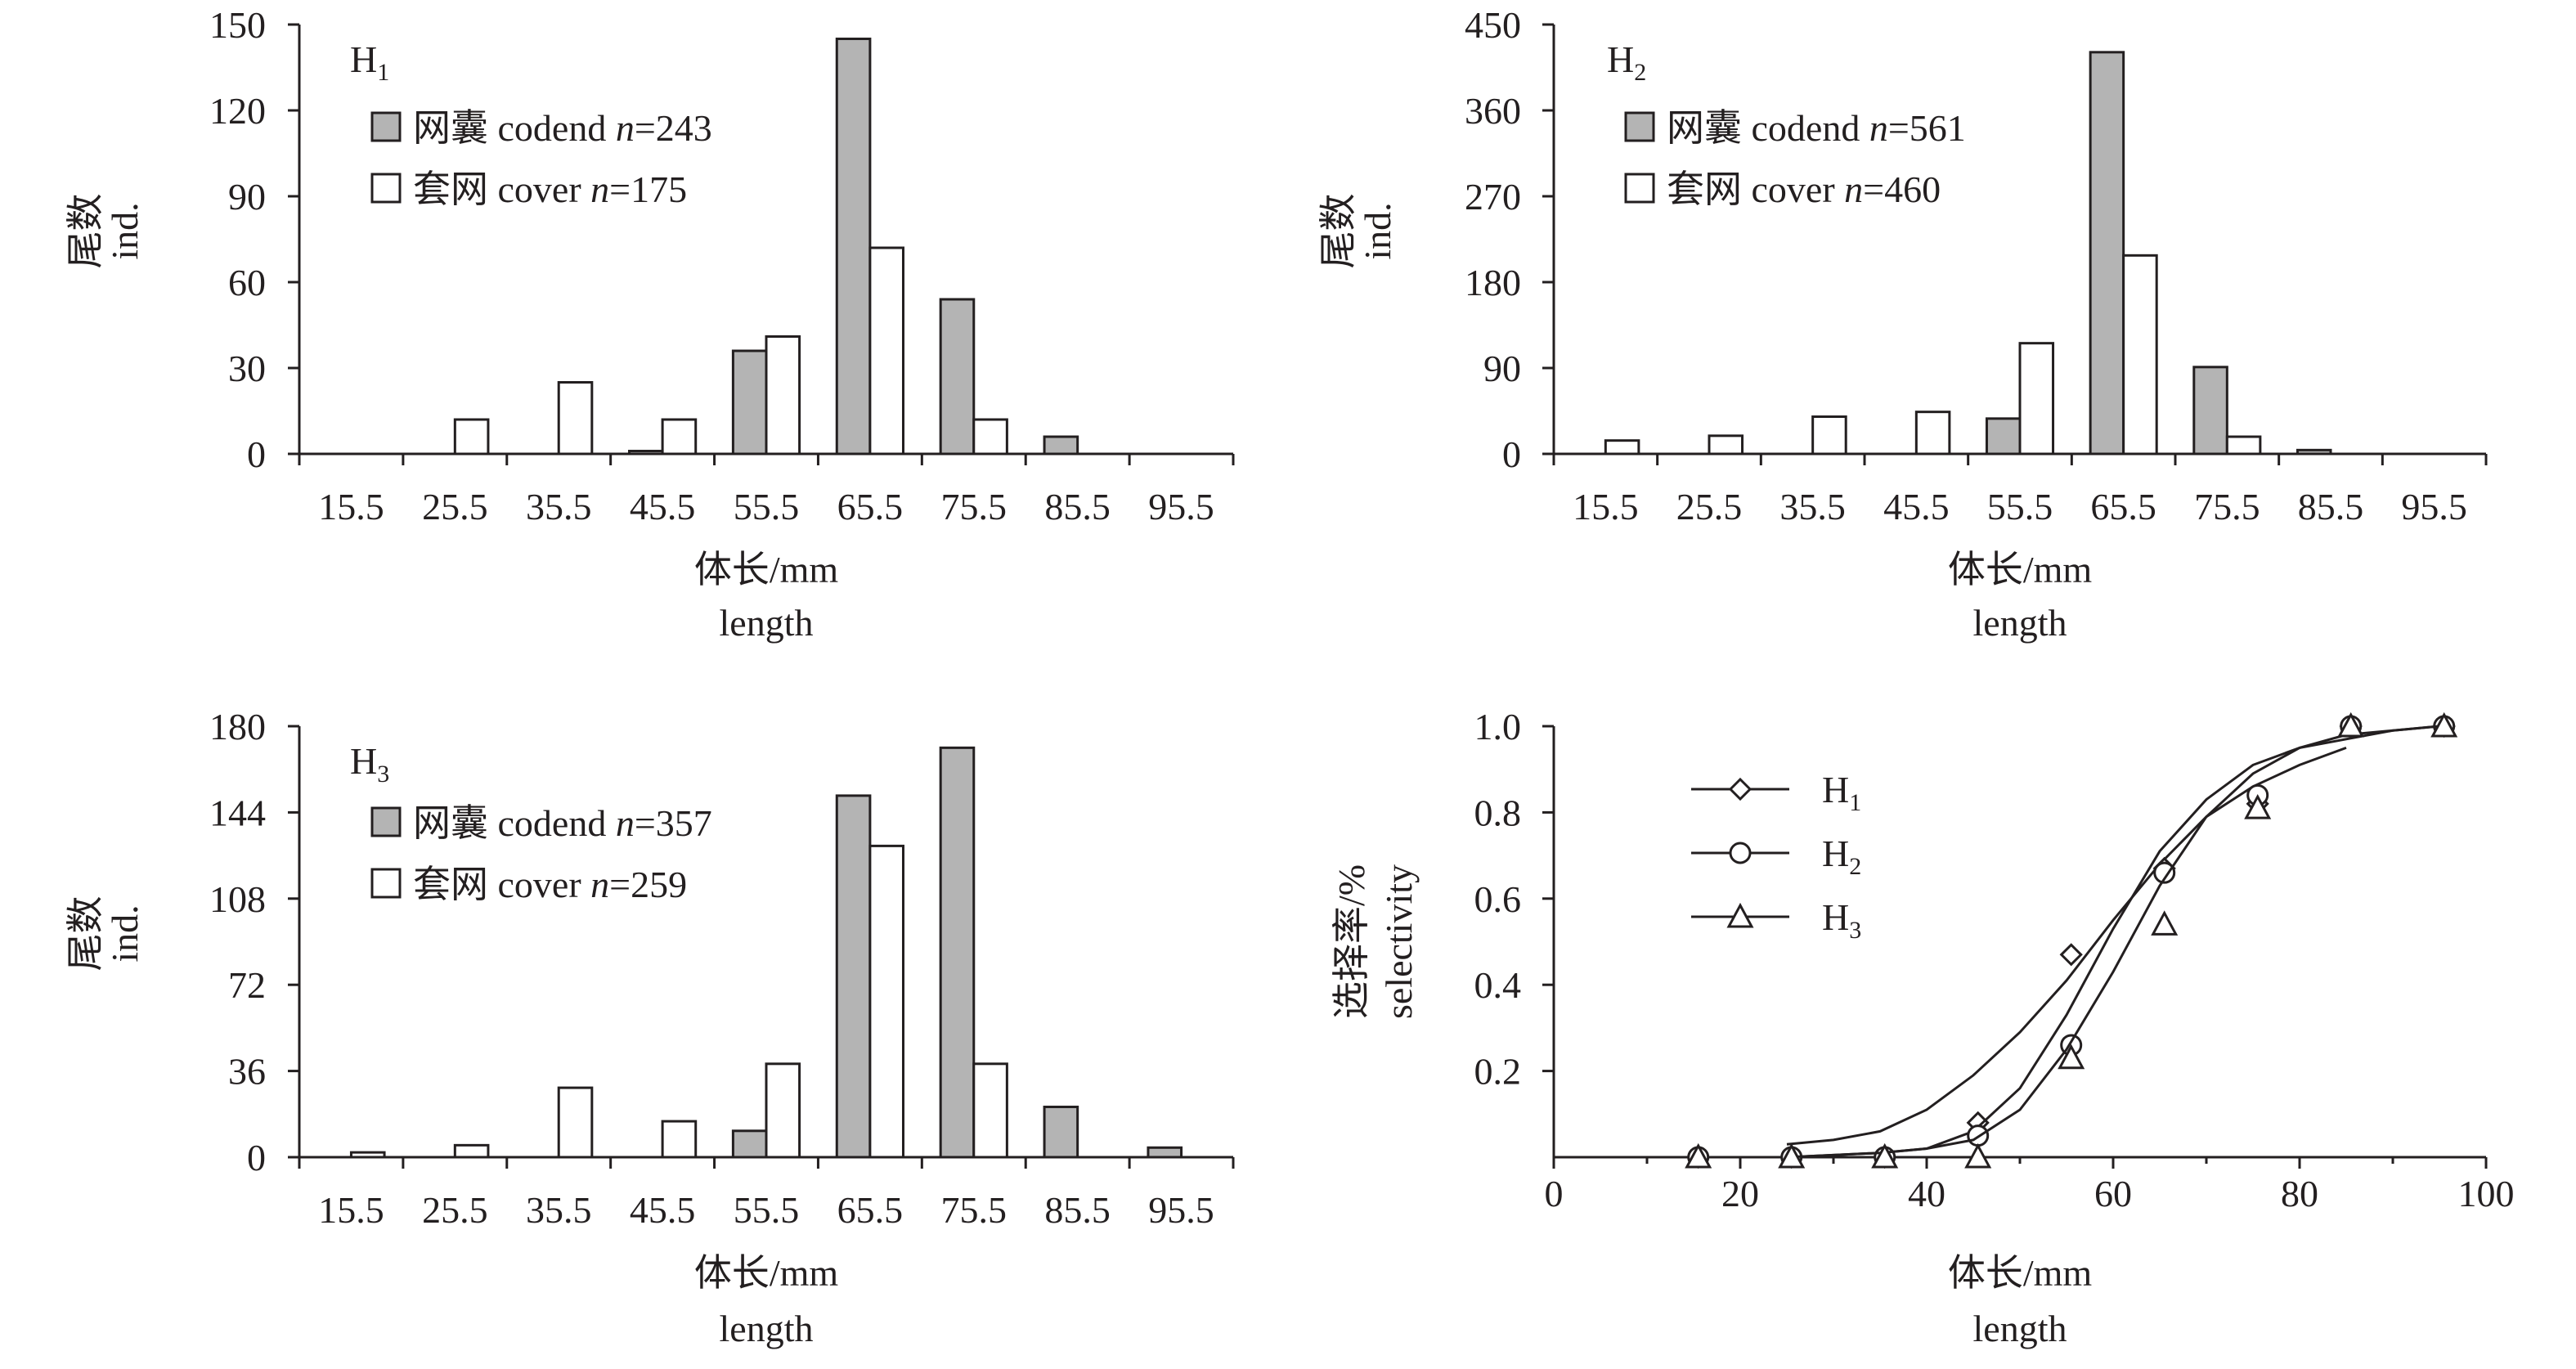  I want to click on y-tick-label: 450, so click(1493, 25).